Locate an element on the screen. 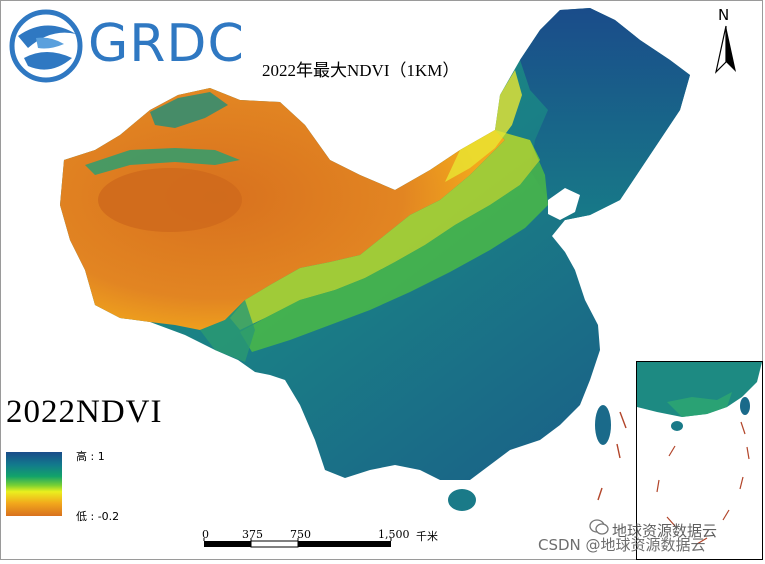 This screenshot has height=564, width=765. watermark-brand: 地球资源数据云 is located at coordinates (665, 531).